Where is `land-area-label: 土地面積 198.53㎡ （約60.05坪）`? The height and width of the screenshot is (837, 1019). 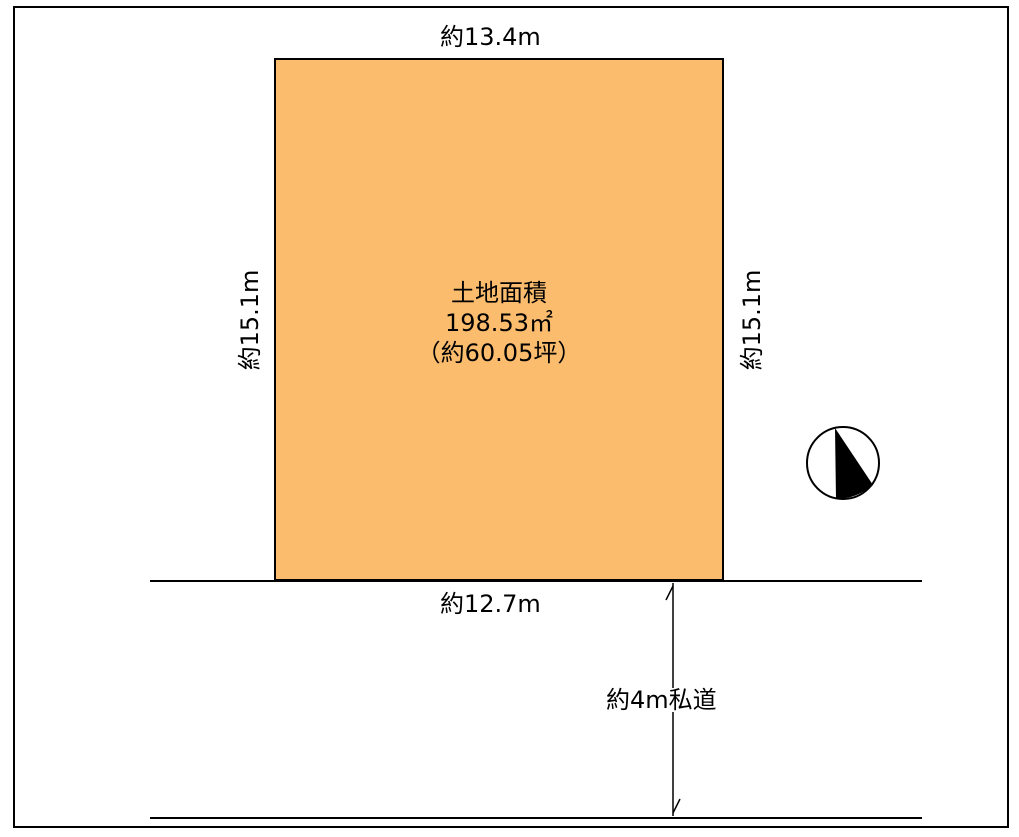
land-area-label: 土地面積 198.53㎡ （約60.05坪） is located at coordinates (499, 323).